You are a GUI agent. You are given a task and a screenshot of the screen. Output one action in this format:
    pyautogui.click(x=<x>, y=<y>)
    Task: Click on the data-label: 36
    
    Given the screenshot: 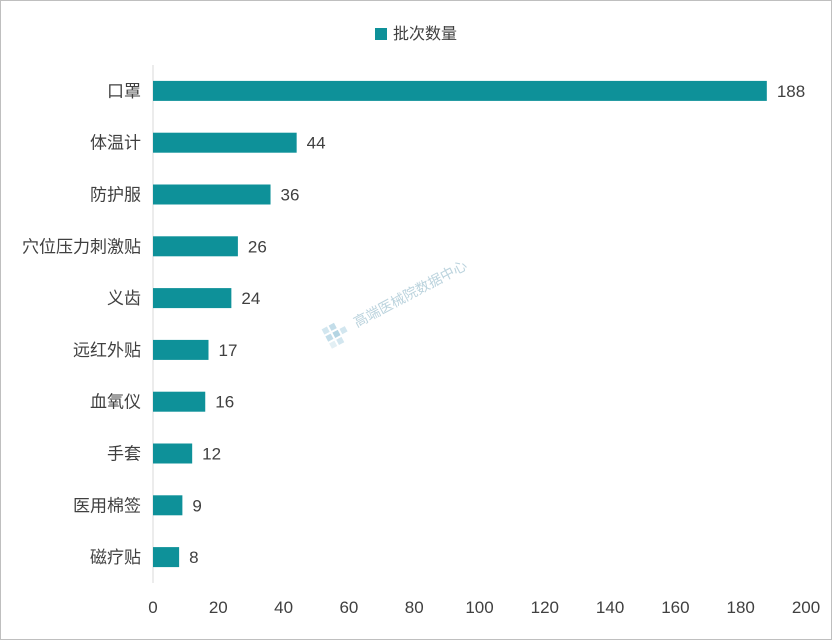 What is the action you would take?
    pyautogui.click(x=290, y=195)
    